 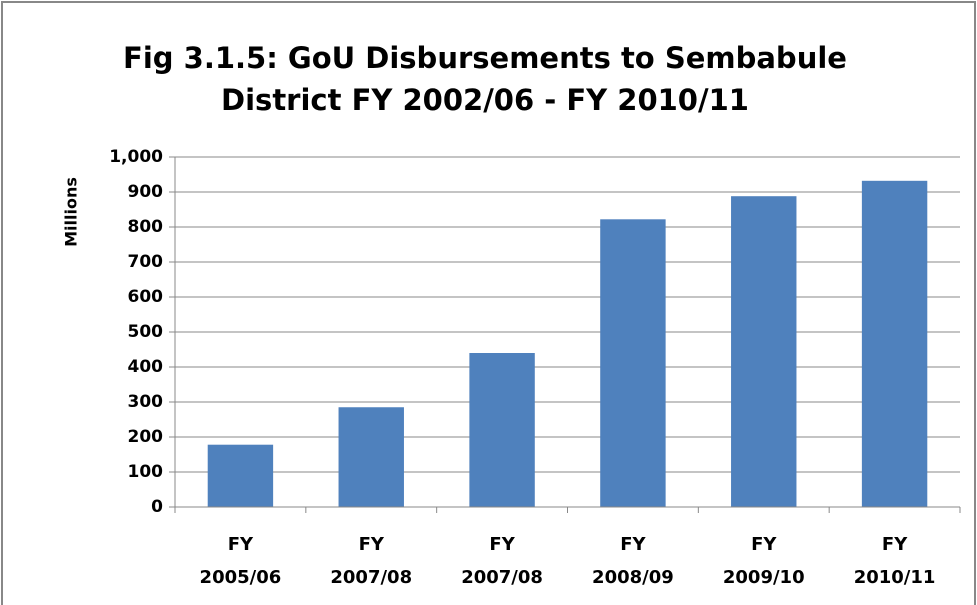 I want to click on x-tick-label: 2009/10, so click(x=764, y=577).